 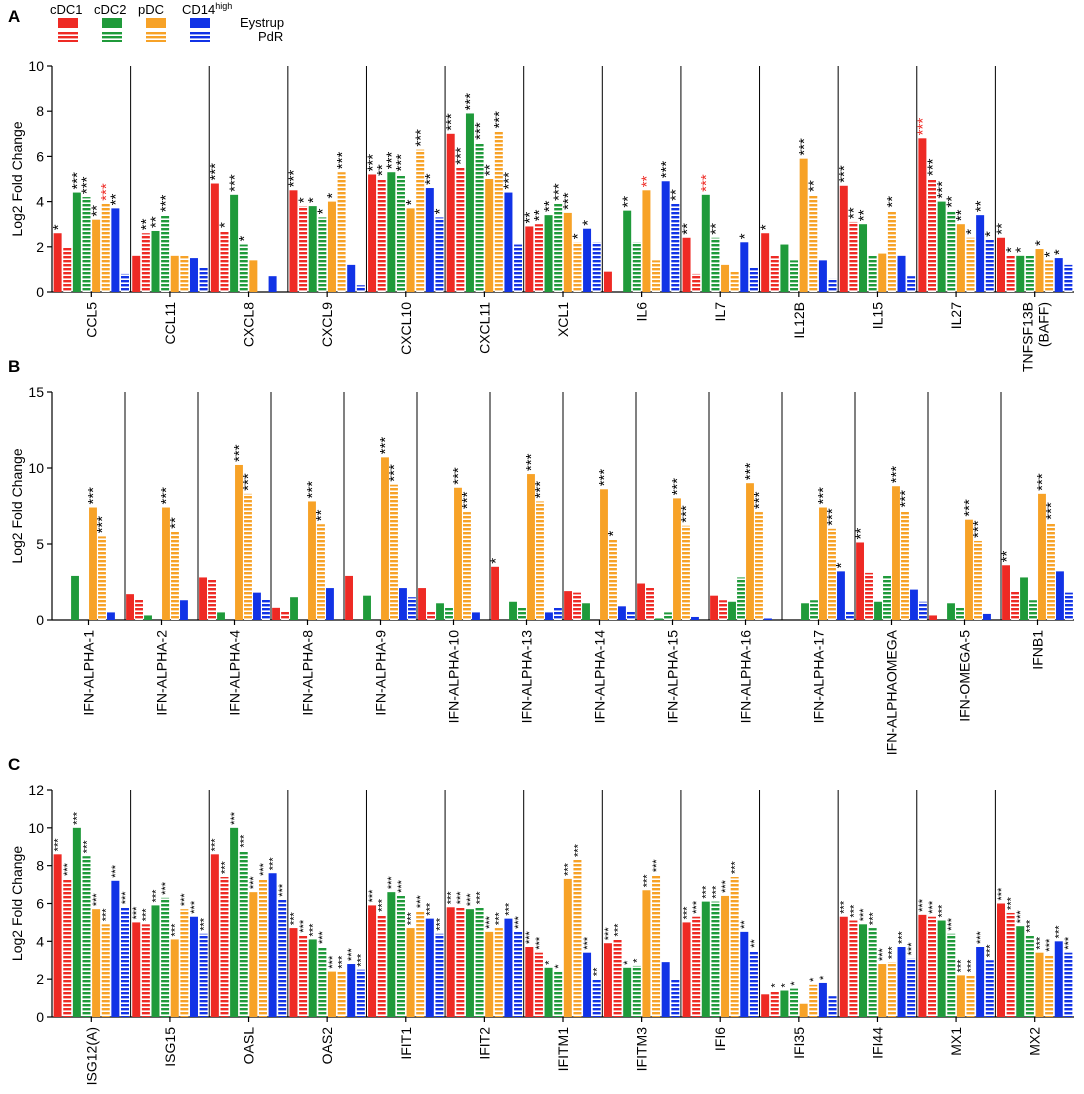 What do you see at coordinates (485, 954) in the screenshot?
I see `gene-group-ifit2: ************************` at bounding box center [485, 954].